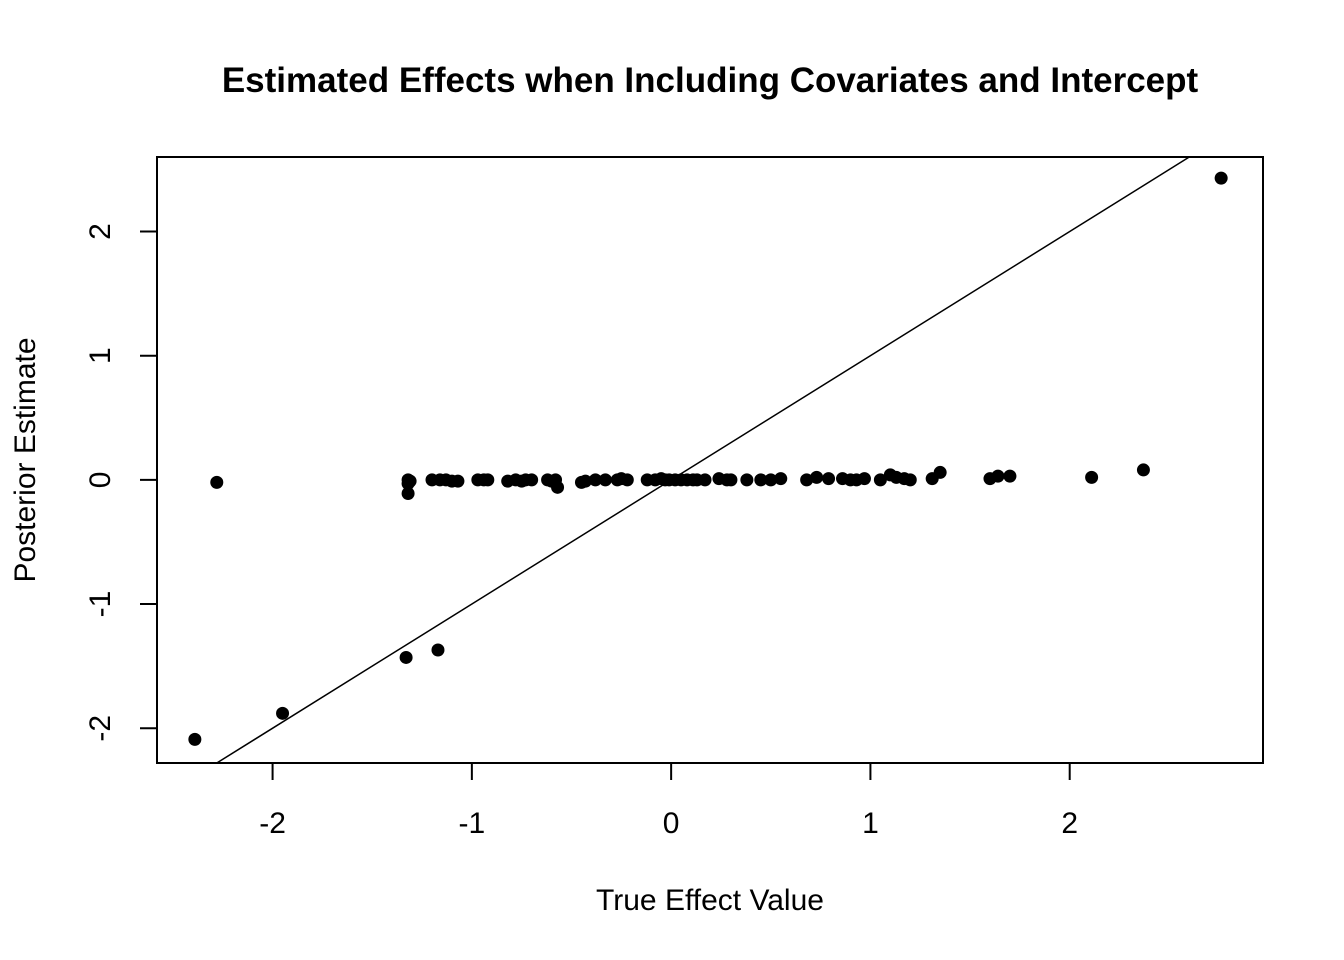 This screenshot has height=960, width=1344. Describe the element at coordinates (100, 355) in the screenshot. I see `y-tick-label: 1` at that location.